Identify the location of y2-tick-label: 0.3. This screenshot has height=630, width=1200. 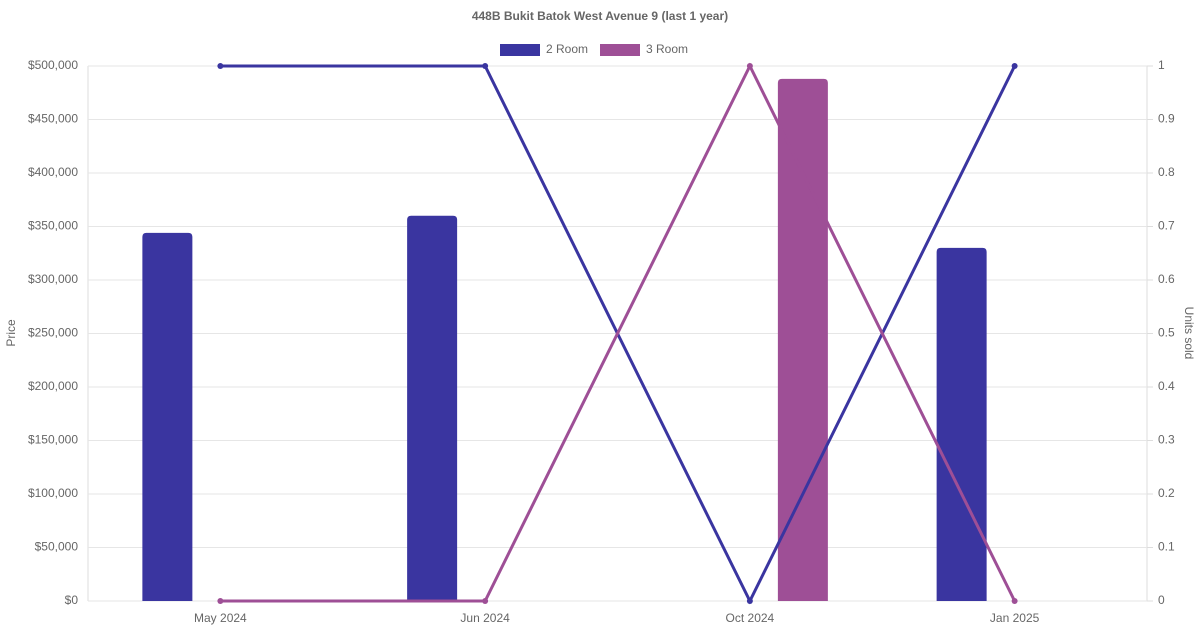
(1166, 440).